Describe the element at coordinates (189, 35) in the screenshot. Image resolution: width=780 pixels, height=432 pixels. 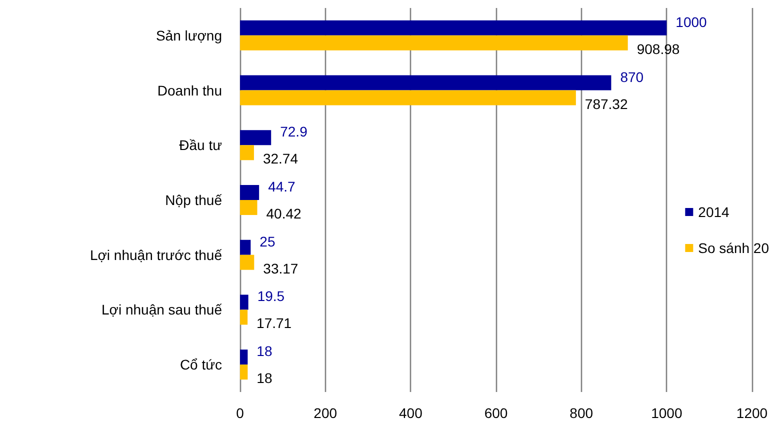
I see `y-tick-label: Sản lượng` at that location.